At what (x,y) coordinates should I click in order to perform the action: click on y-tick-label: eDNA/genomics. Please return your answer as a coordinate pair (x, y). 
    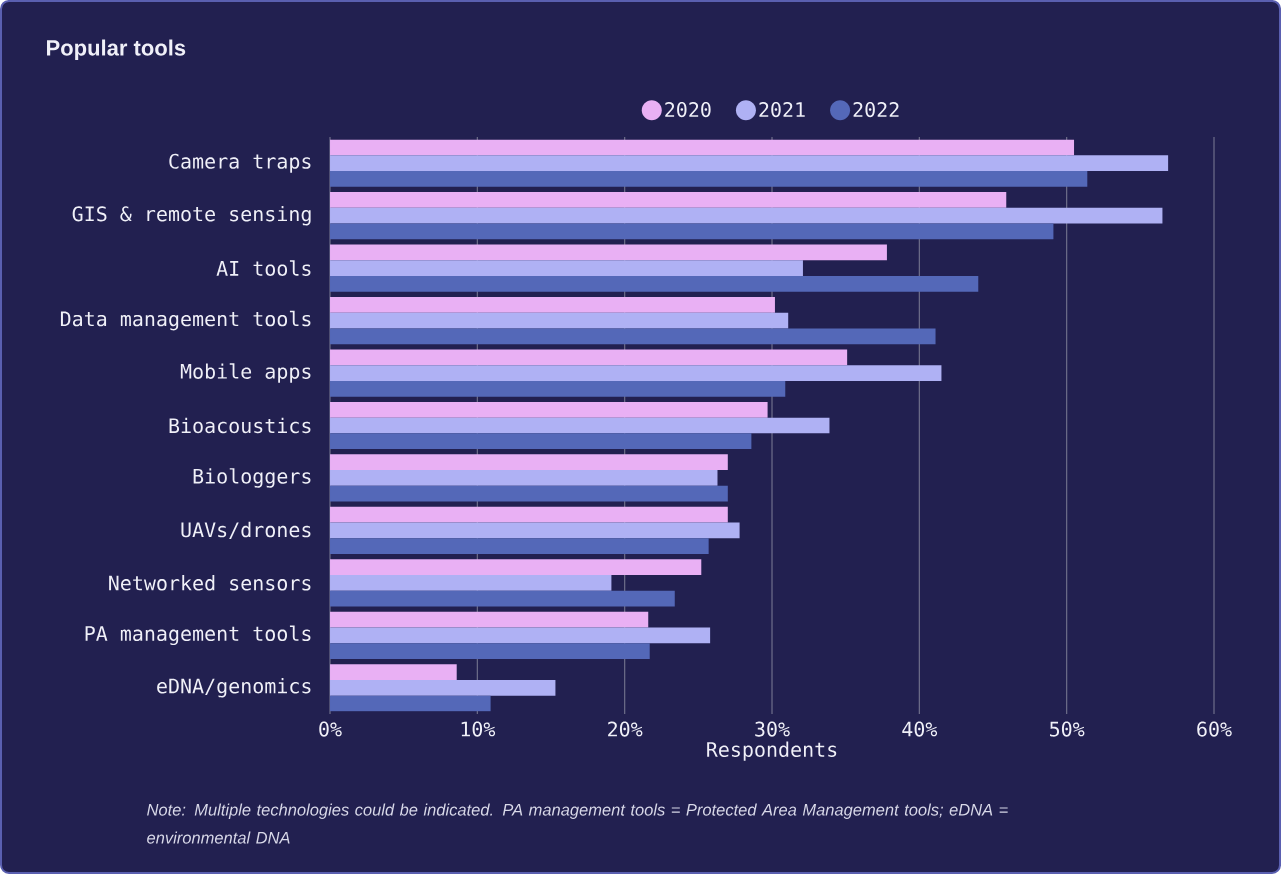
    Looking at the image, I should click on (234, 688).